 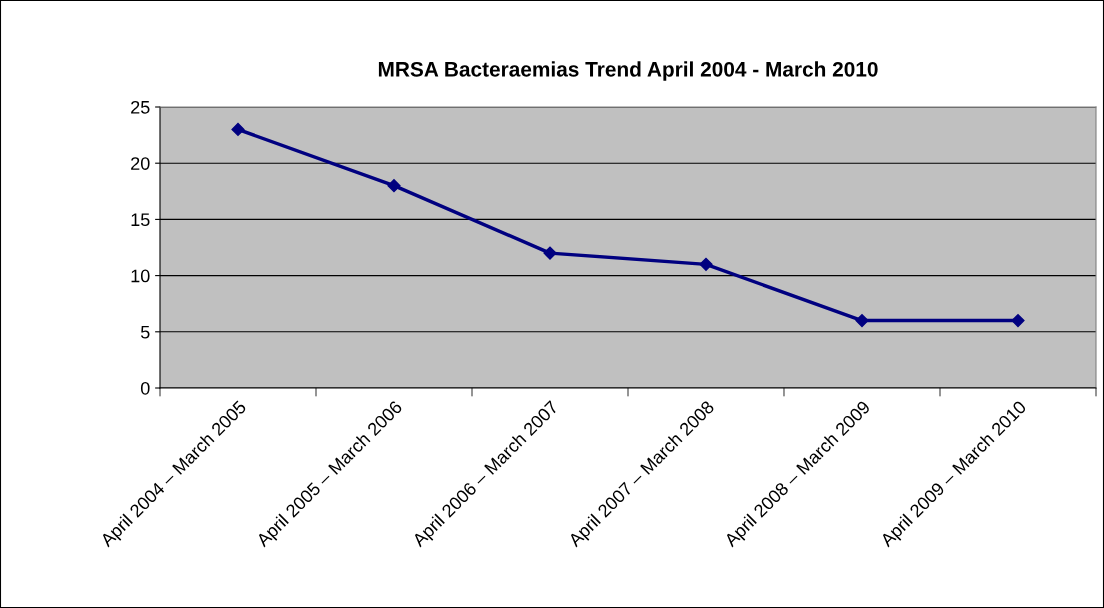 I want to click on y-tick-label: 5, so click(x=145, y=332).